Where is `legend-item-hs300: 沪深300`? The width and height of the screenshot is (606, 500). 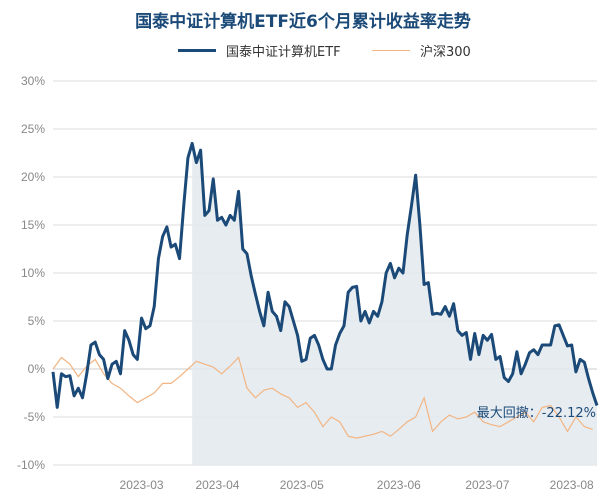
legend-item-hs300: 沪深300 is located at coordinates (421, 50).